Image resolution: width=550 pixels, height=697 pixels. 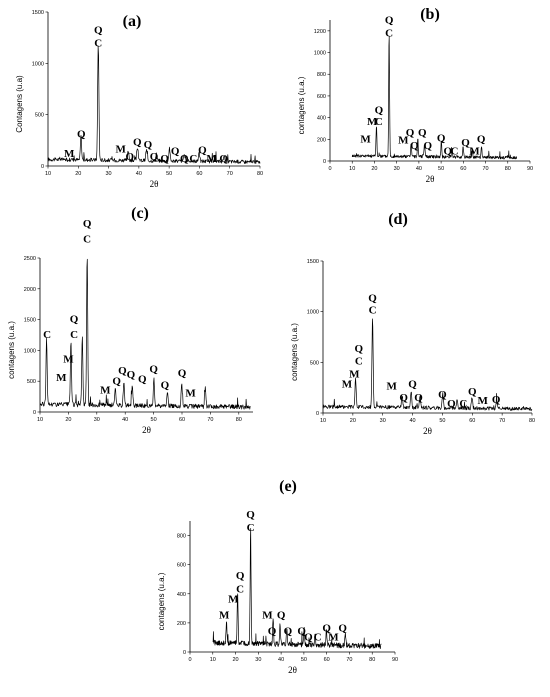 I want to click on panel-label: (a), so click(x=132, y=21).